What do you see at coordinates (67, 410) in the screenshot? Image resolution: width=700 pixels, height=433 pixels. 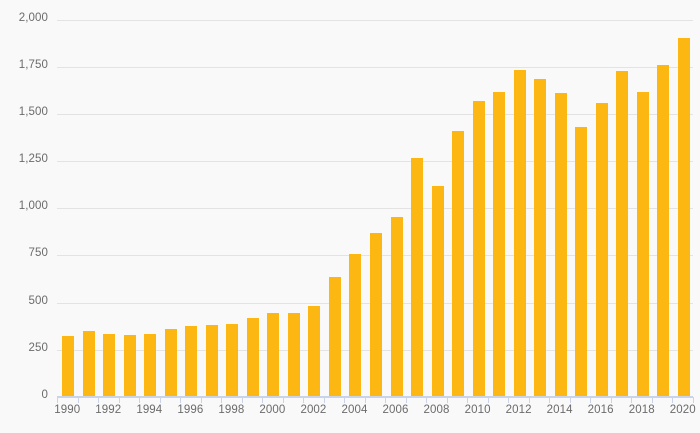 I see `x-axis-tick-label: 1990` at bounding box center [67, 410].